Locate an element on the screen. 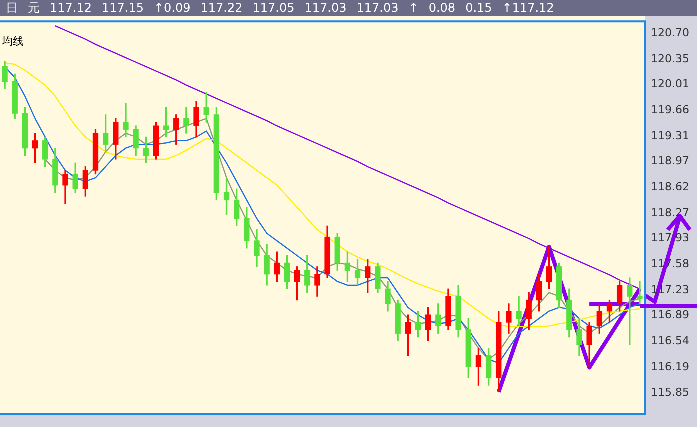 This screenshot has width=697, height=427. text: 117.05 is located at coordinates (273, 8).